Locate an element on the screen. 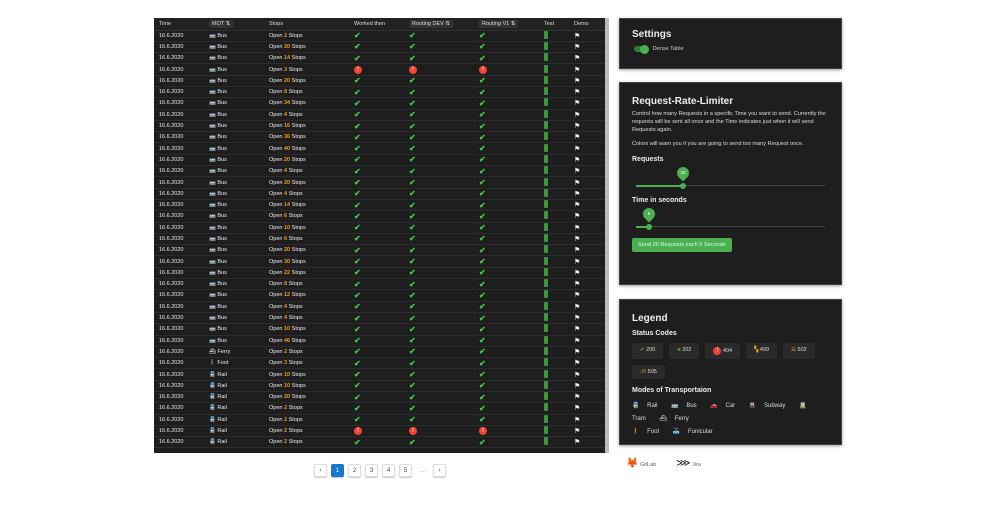 The height and width of the screenshot is (512, 1000). page-2-button: 2 is located at coordinates (354, 470).